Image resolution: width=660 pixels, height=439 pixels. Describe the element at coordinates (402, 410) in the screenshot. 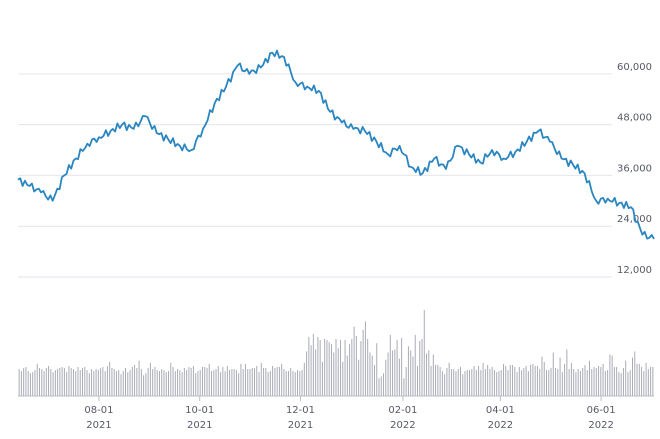

I see `x-tick-label-month: 02-01` at that location.